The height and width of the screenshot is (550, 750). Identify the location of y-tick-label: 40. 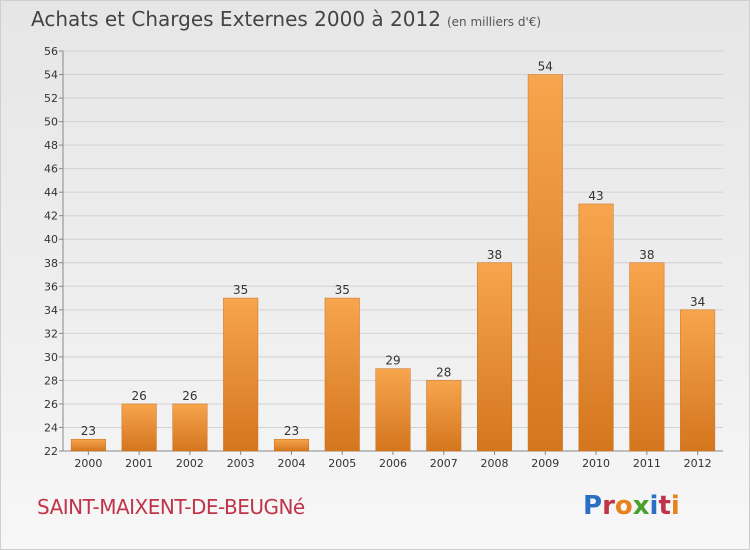
(51, 239).